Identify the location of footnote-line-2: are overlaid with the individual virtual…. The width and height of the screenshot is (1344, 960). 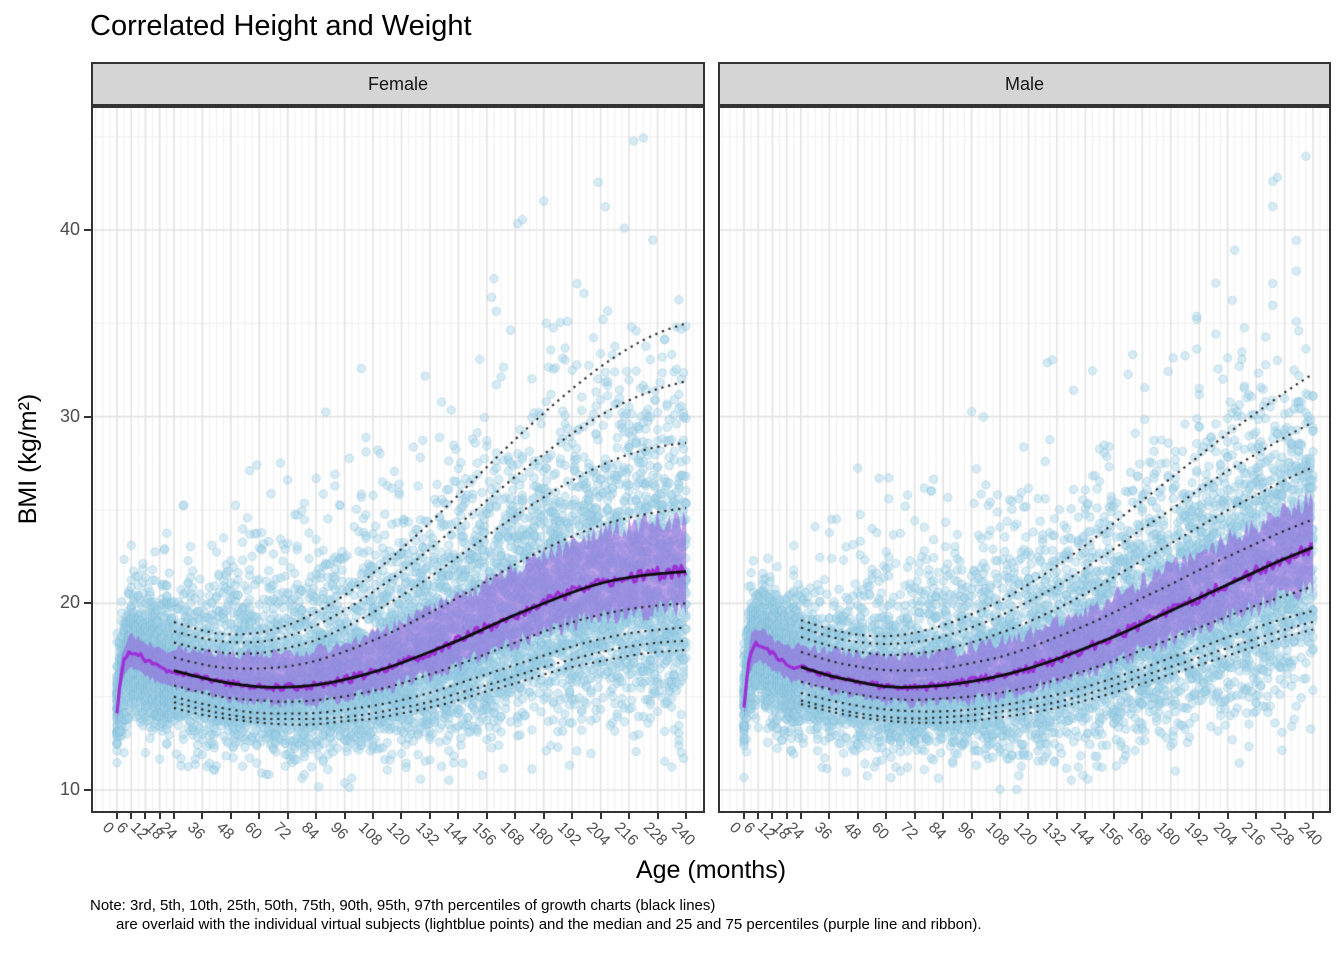
(549, 924).